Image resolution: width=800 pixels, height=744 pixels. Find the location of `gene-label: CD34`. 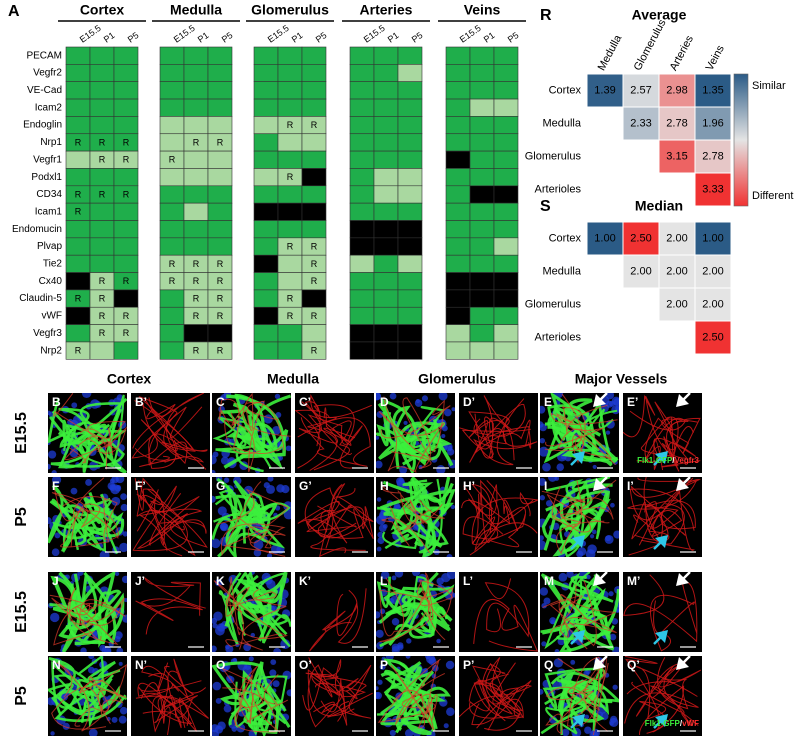

gene-label: CD34 is located at coordinates (49, 194).